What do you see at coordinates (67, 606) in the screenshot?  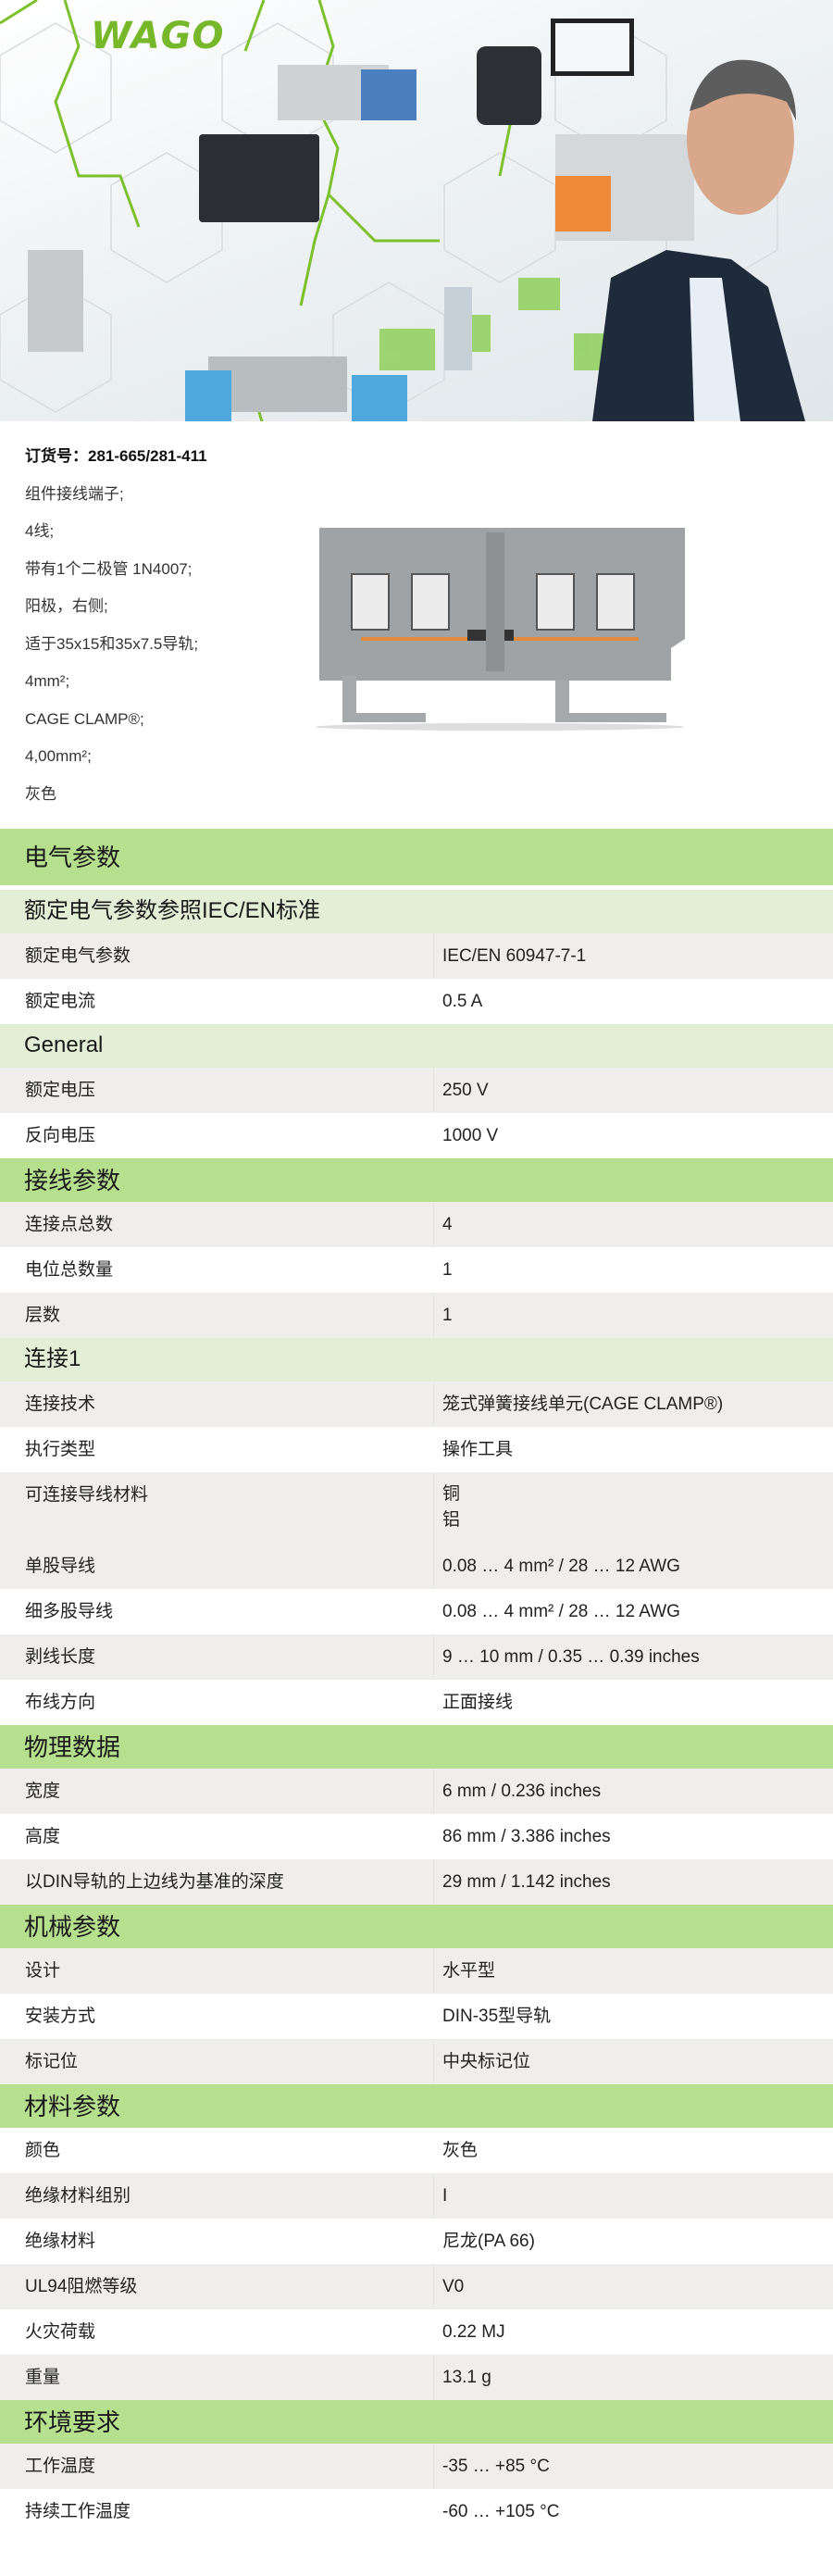 I see `description-line: 阳极，右侧;` at bounding box center [67, 606].